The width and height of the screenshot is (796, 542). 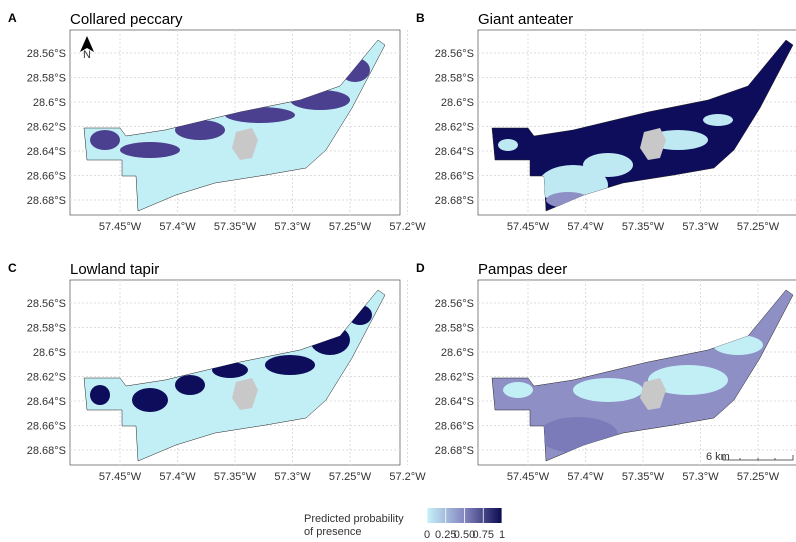 What do you see at coordinates (522, 269) in the screenshot?
I see `panel-title: Pampas deer` at bounding box center [522, 269].